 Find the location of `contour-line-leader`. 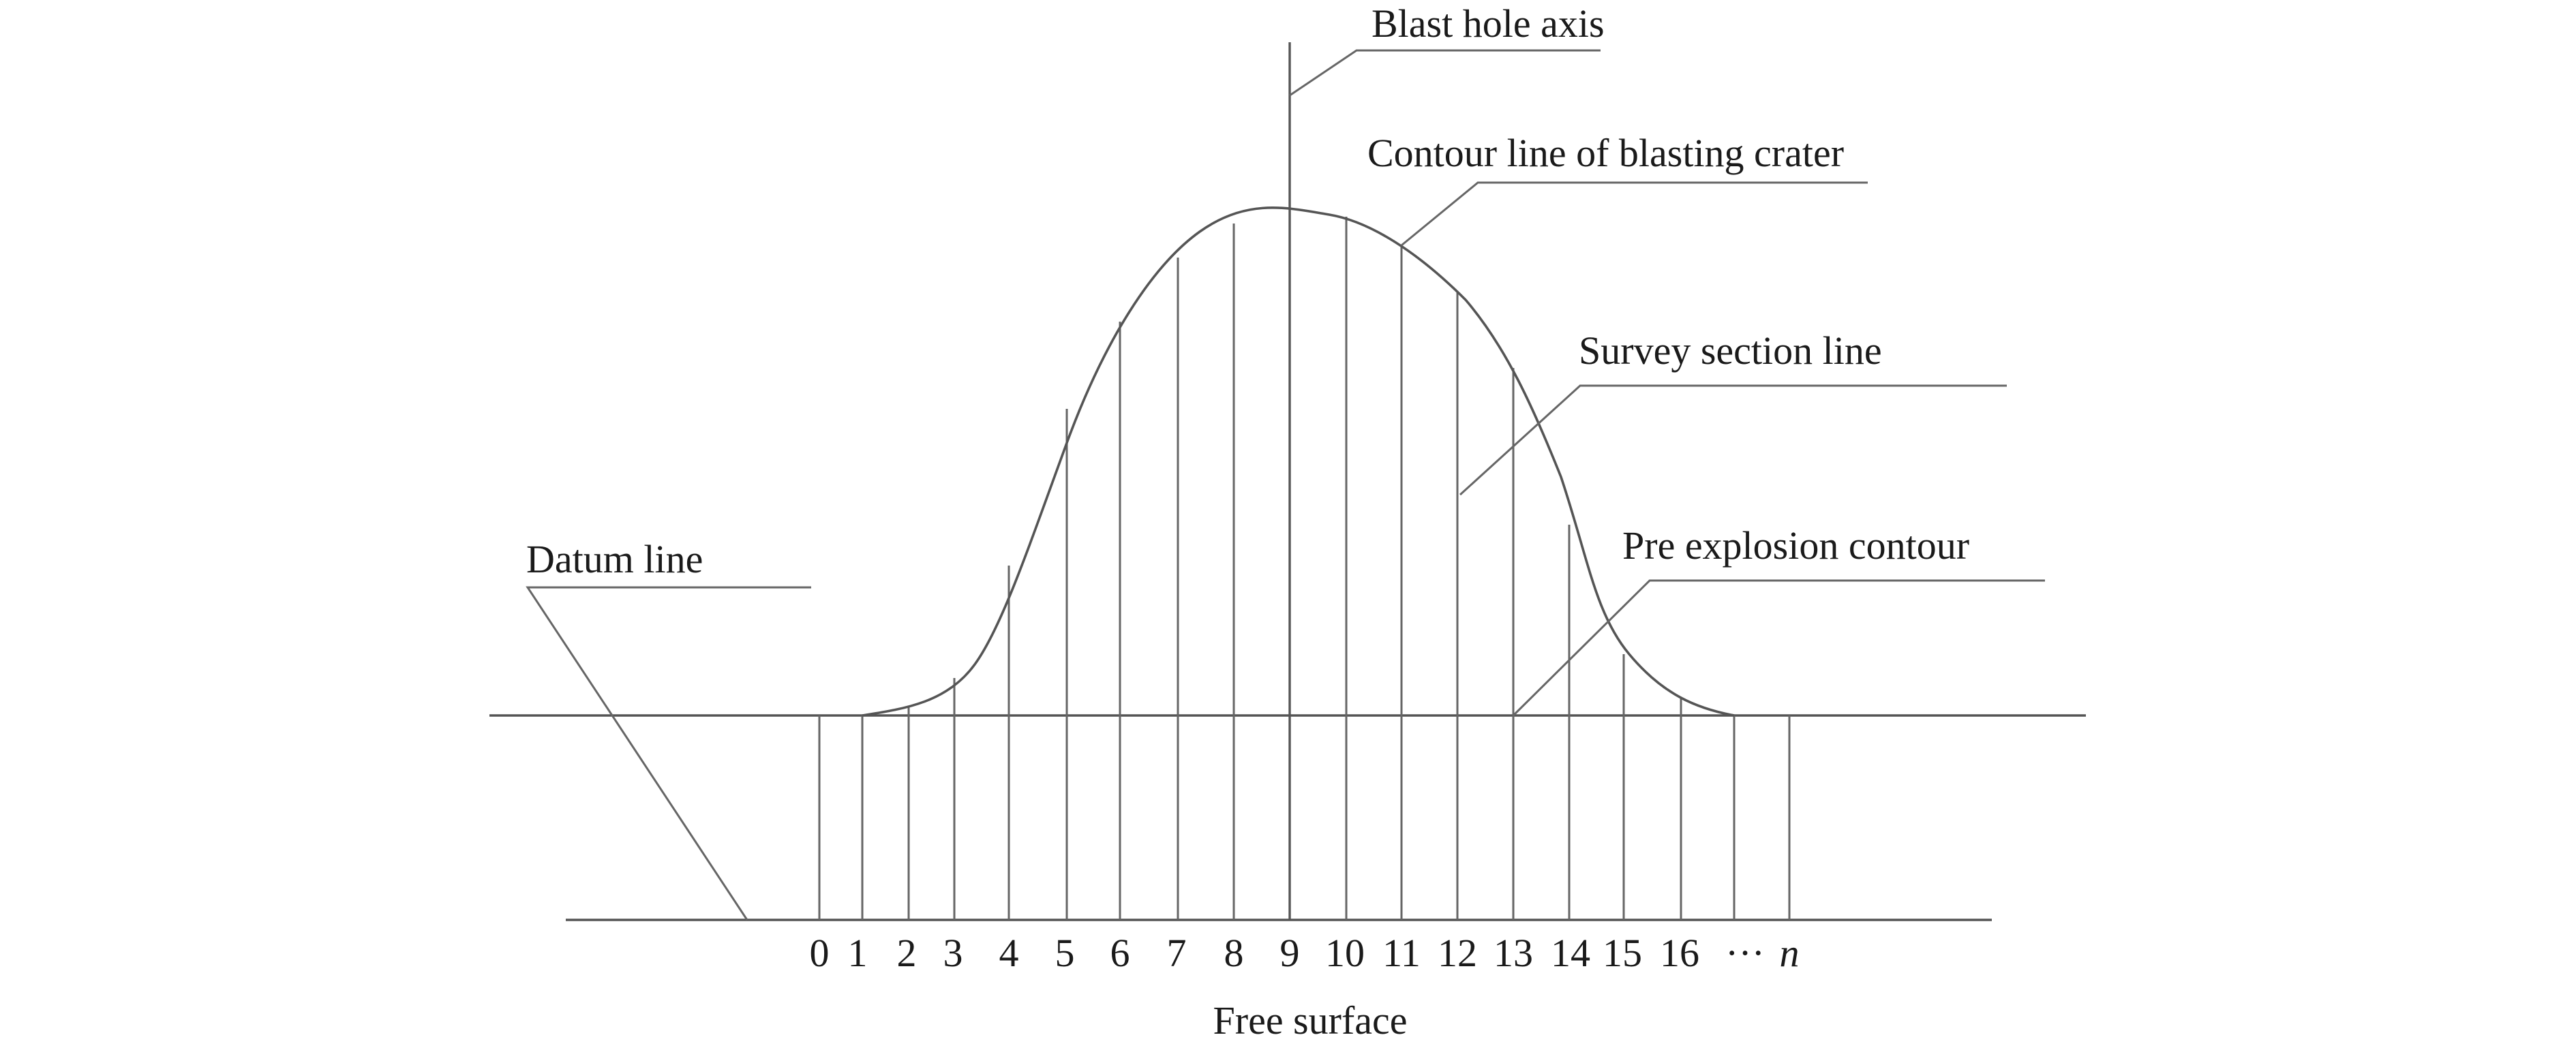

contour-line-leader is located at coordinates (1635, 214).